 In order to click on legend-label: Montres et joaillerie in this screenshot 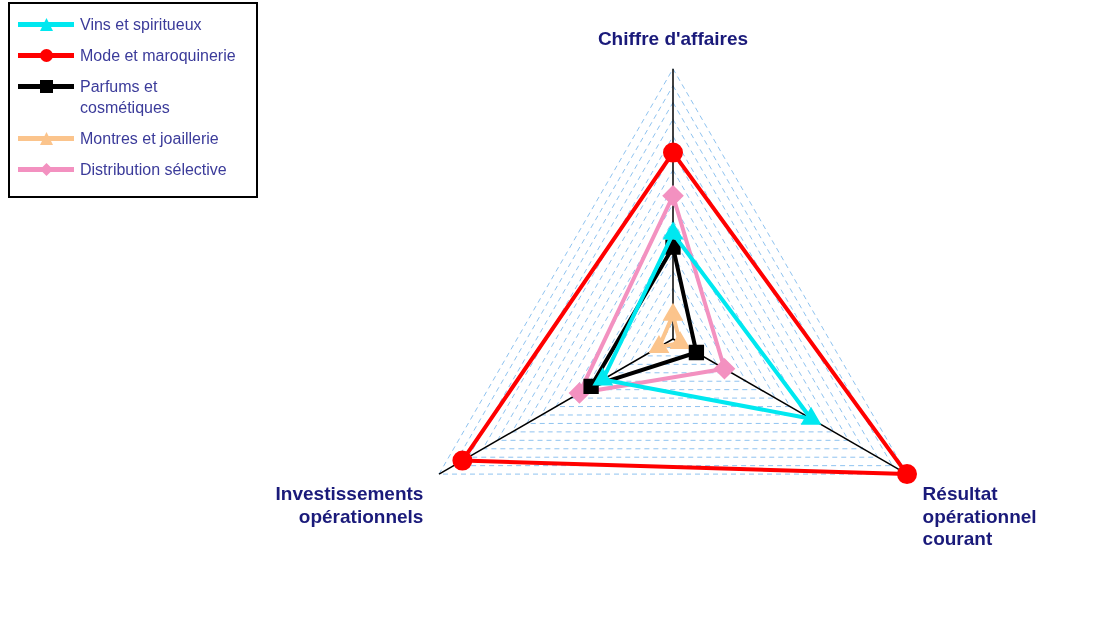, I will do `click(149, 139)`.